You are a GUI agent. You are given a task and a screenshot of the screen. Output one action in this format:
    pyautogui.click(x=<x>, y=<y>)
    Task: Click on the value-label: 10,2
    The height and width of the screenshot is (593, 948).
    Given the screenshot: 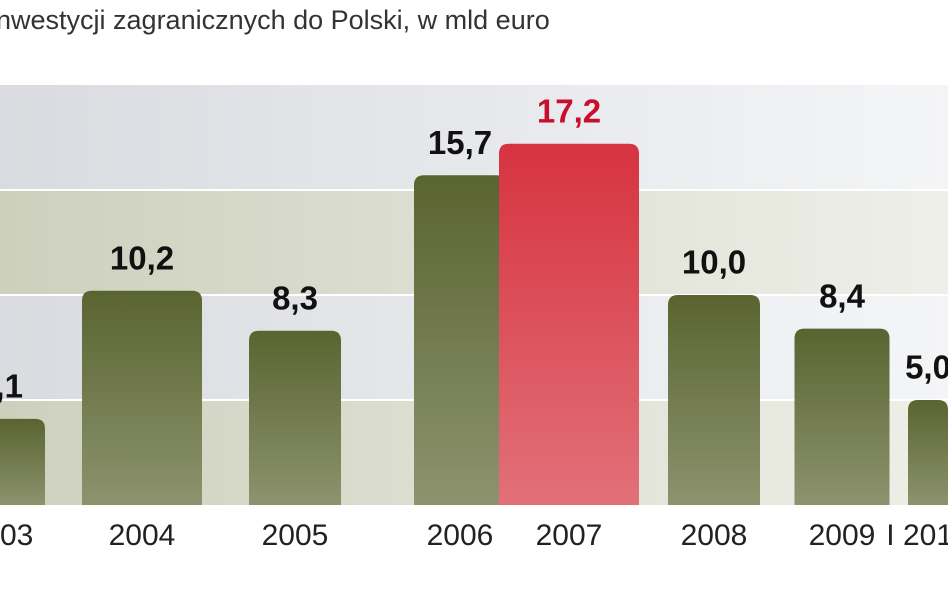 What is the action you would take?
    pyautogui.click(x=142, y=258)
    